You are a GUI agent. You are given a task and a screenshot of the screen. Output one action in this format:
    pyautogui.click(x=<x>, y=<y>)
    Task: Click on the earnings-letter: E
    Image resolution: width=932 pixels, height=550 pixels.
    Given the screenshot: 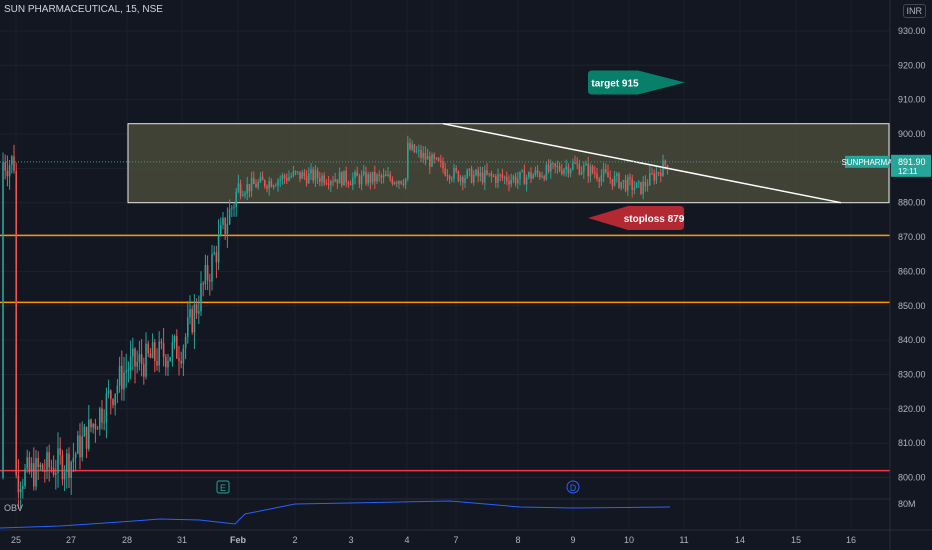 What is the action you would take?
    pyautogui.click(x=223, y=488)
    